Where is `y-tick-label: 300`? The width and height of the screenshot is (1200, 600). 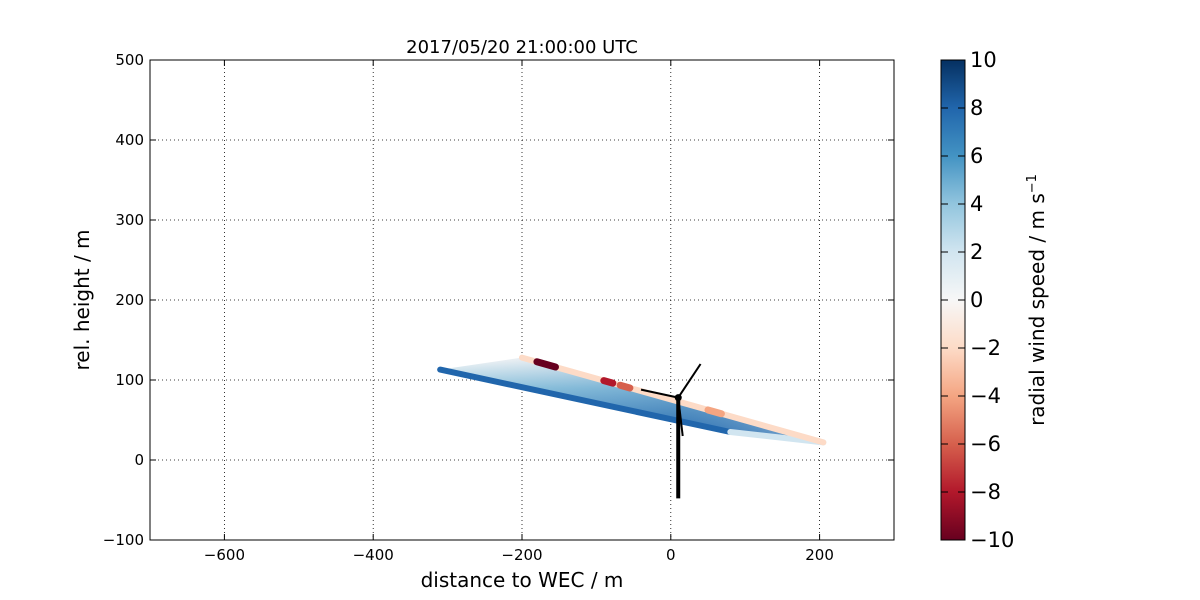 y-tick-label: 300 is located at coordinates (129, 220).